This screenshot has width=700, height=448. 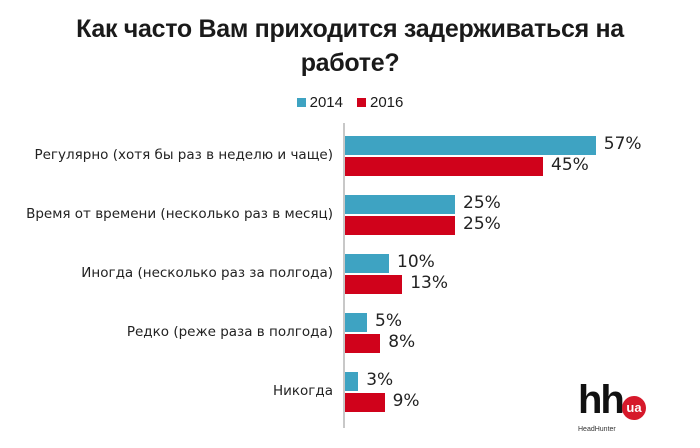 What do you see at coordinates (601, 400) in the screenshot?
I see `logo-mark: hh` at bounding box center [601, 400].